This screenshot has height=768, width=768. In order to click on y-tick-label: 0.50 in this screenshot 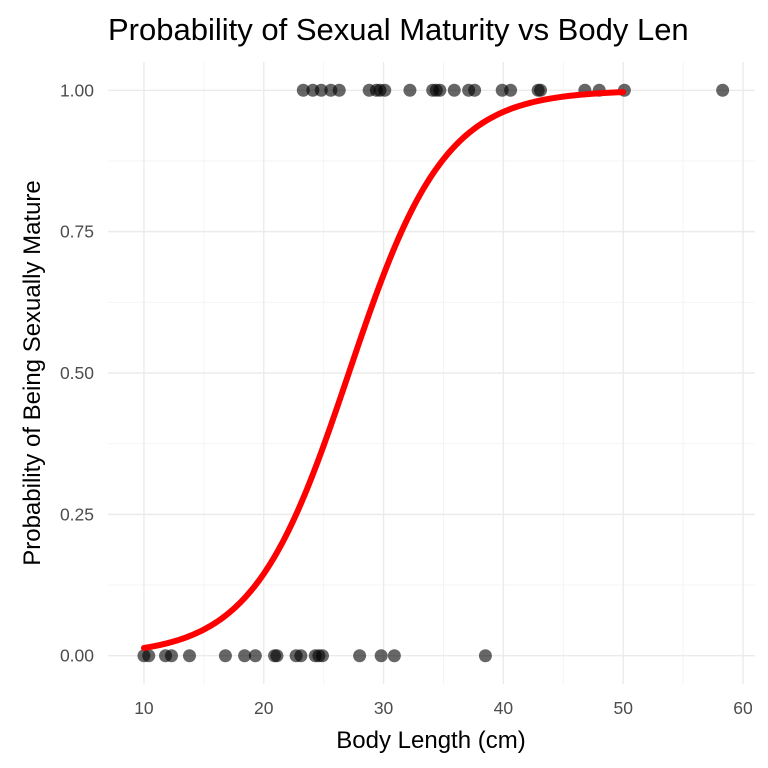, I will do `click(77, 373)`.